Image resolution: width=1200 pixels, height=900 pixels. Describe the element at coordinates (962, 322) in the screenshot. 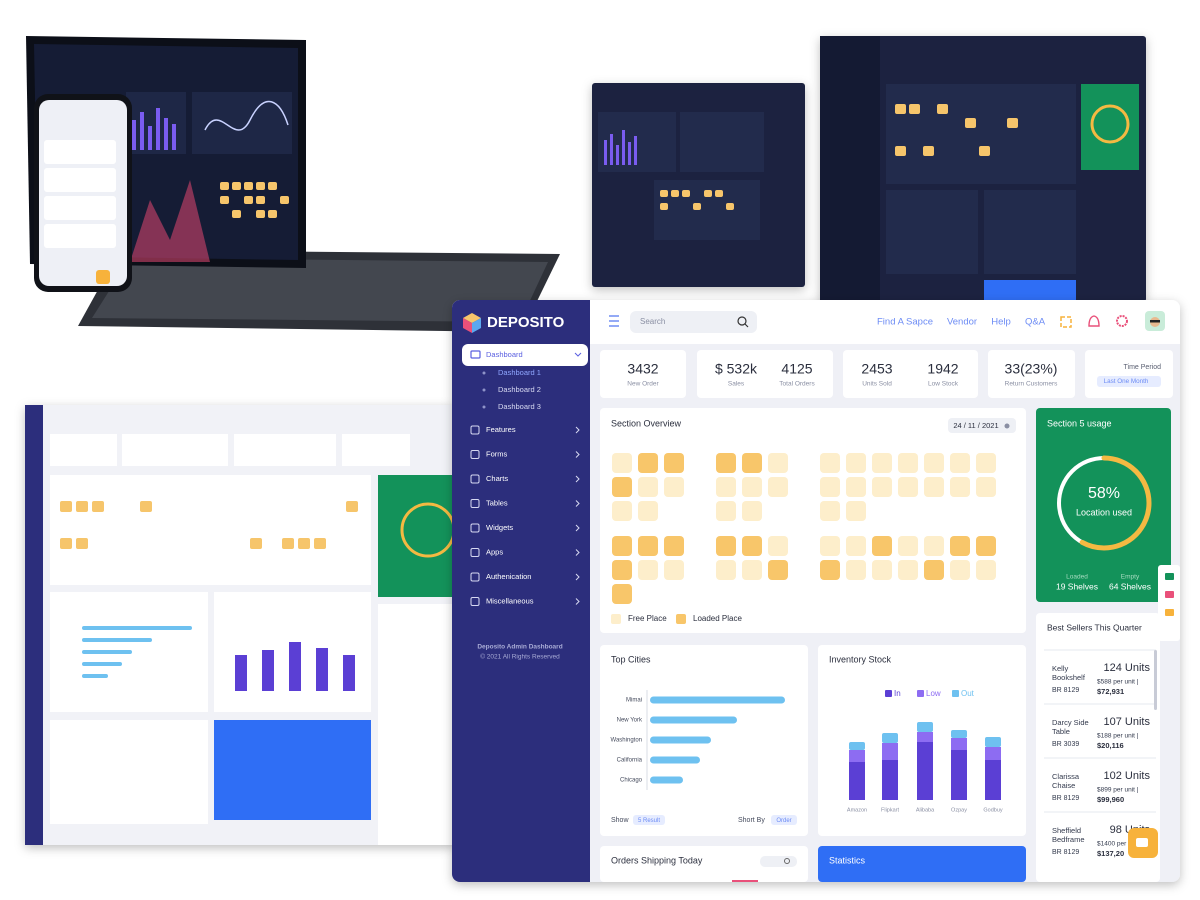

I see `top-link: Vendor` at that location.